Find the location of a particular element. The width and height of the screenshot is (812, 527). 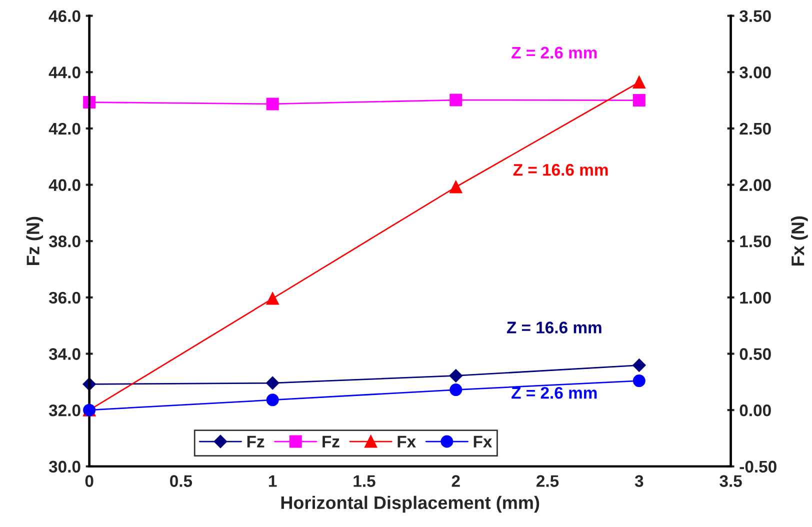

y2-tick-label: 1.00 is located at coordinates (755, 298).